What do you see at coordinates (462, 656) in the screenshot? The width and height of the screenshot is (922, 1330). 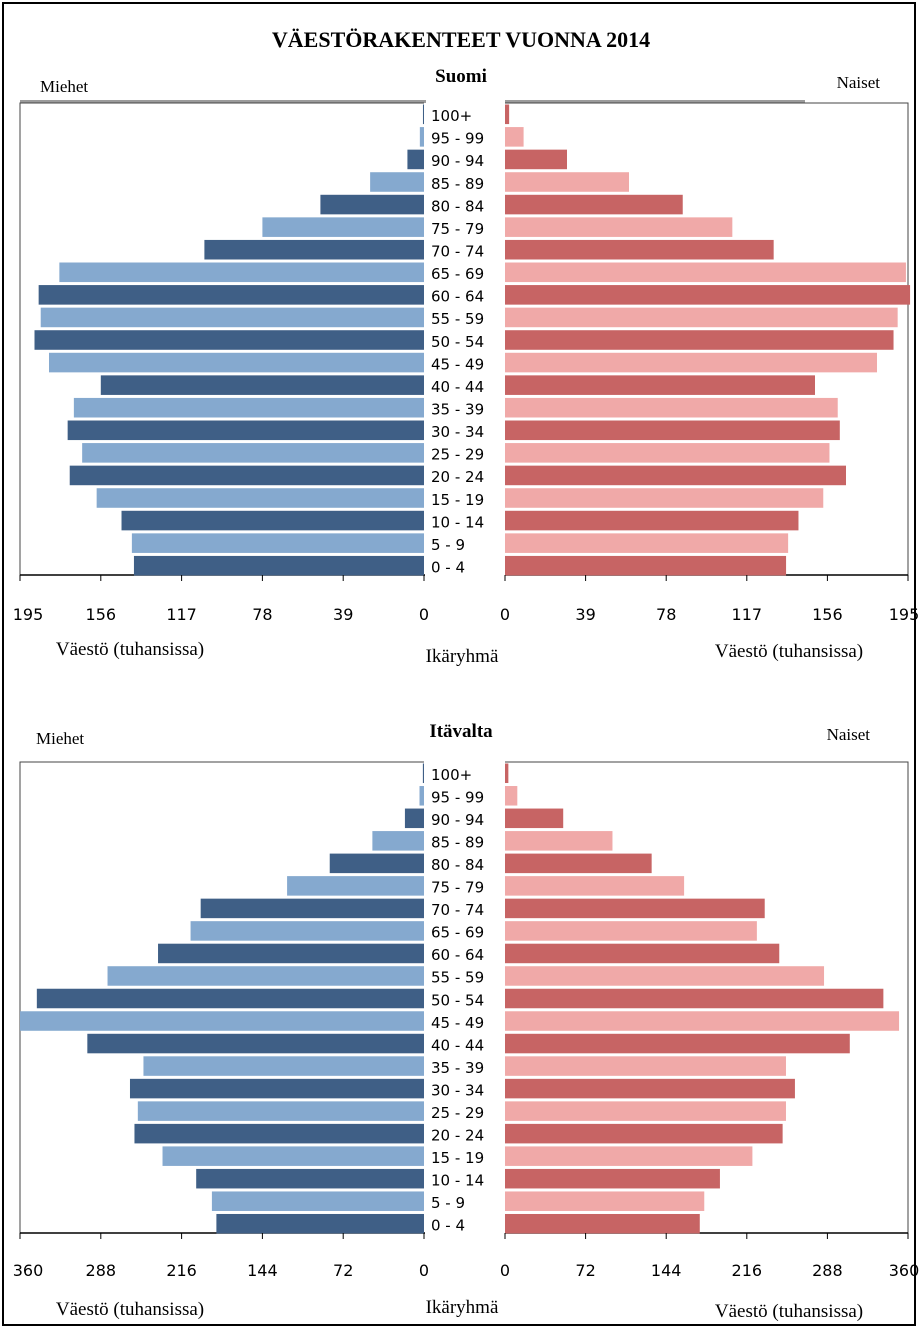 I see `center-axis-title: Ikäryhmä` at bounding box center [462, 656].